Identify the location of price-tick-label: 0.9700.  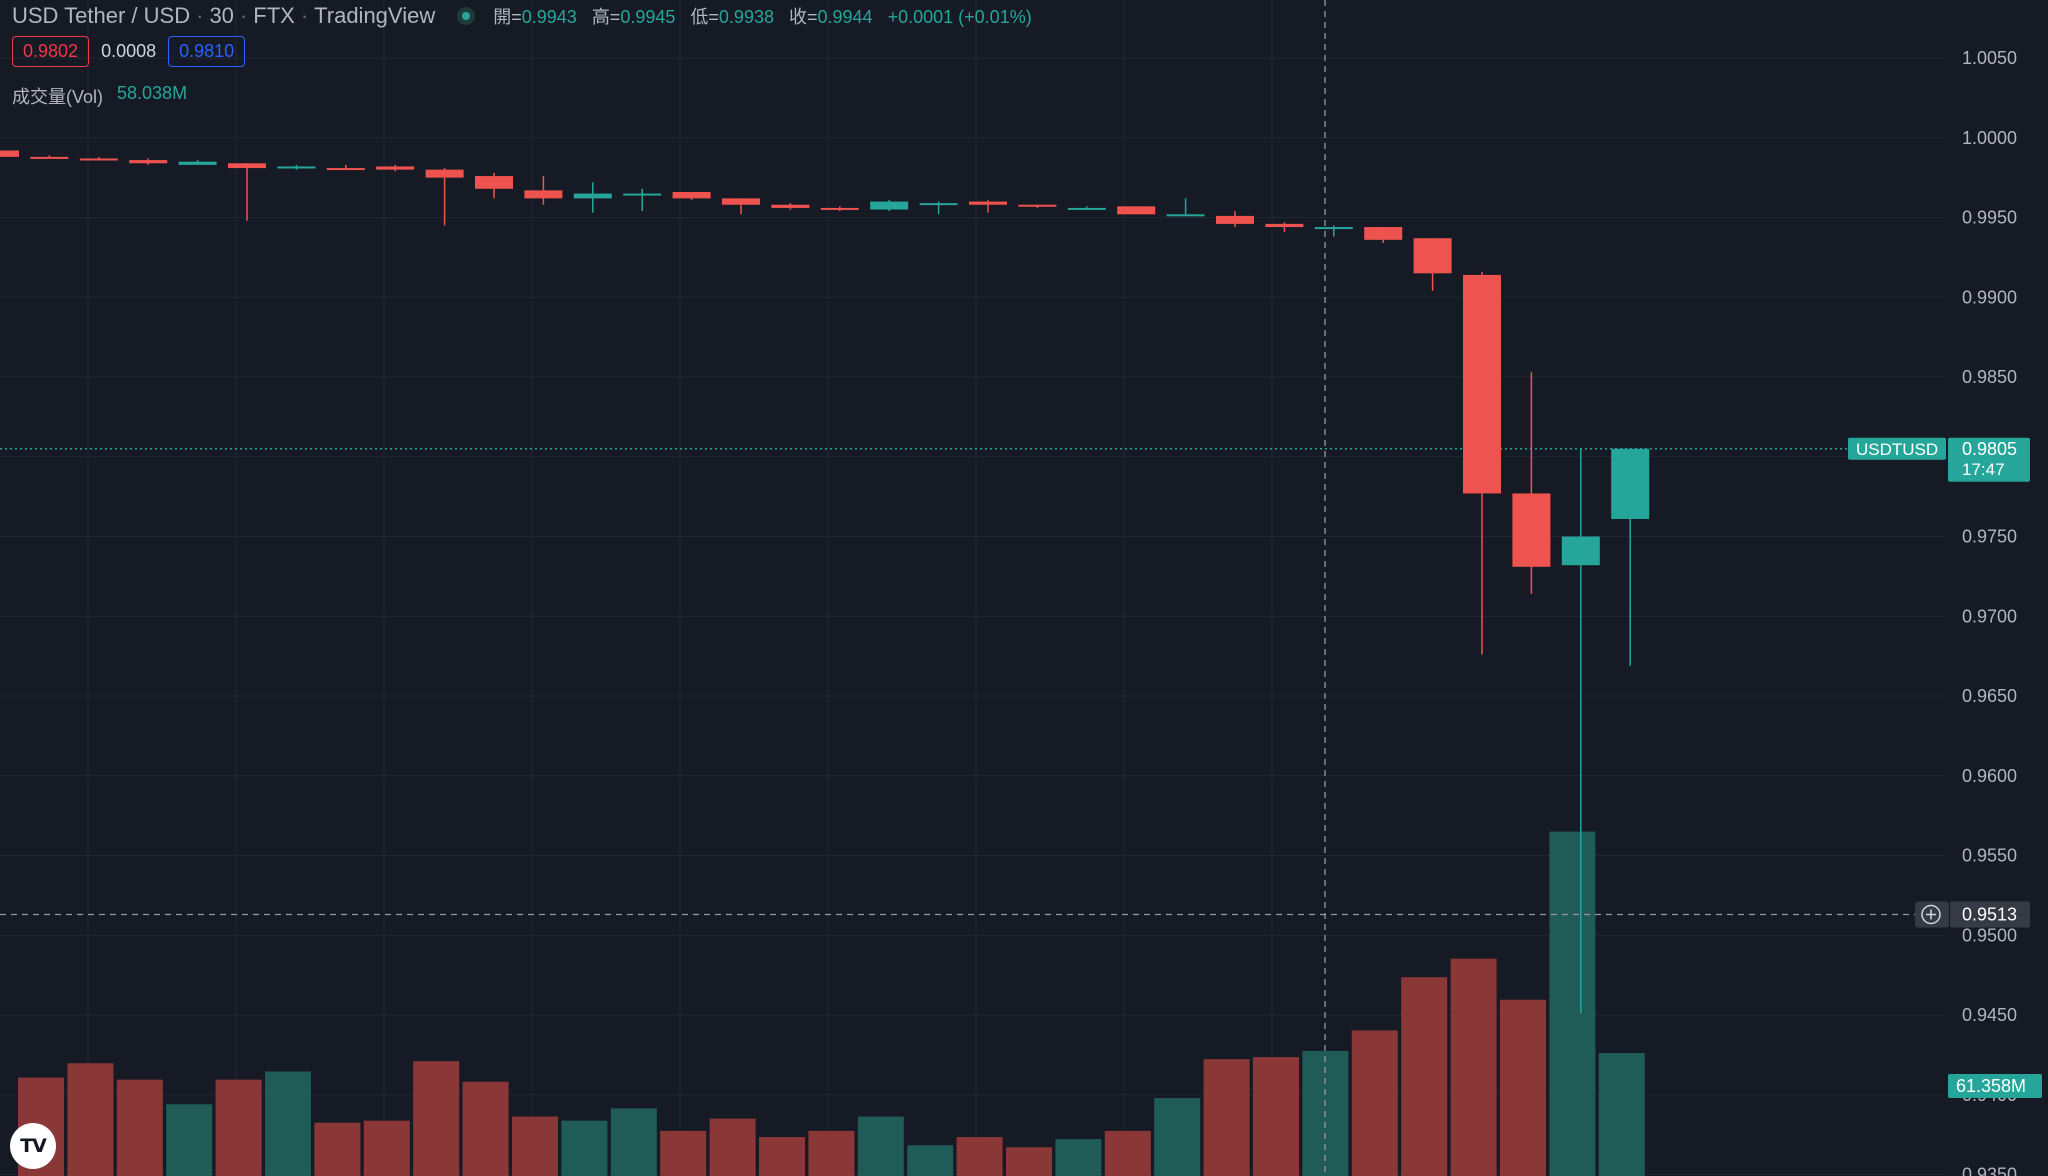
(1989, 616).